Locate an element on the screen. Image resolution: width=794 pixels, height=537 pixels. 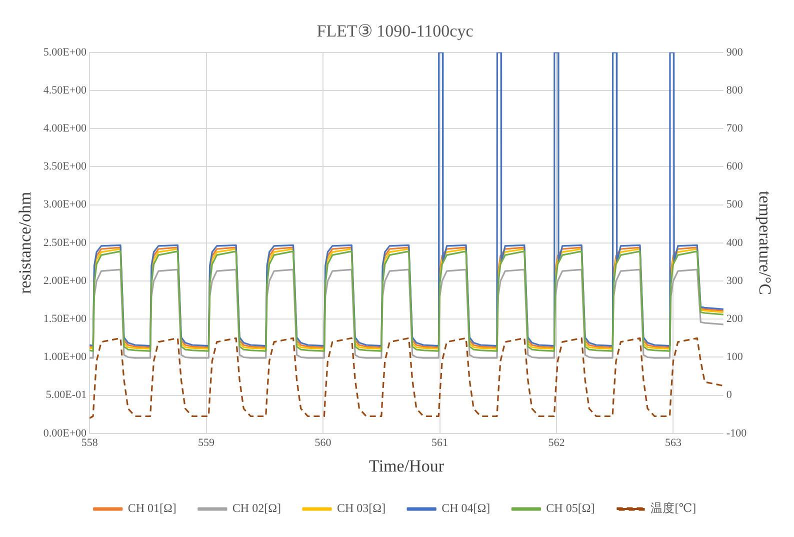
y2-tick-label: 200 is located at coordinates (735, 318).